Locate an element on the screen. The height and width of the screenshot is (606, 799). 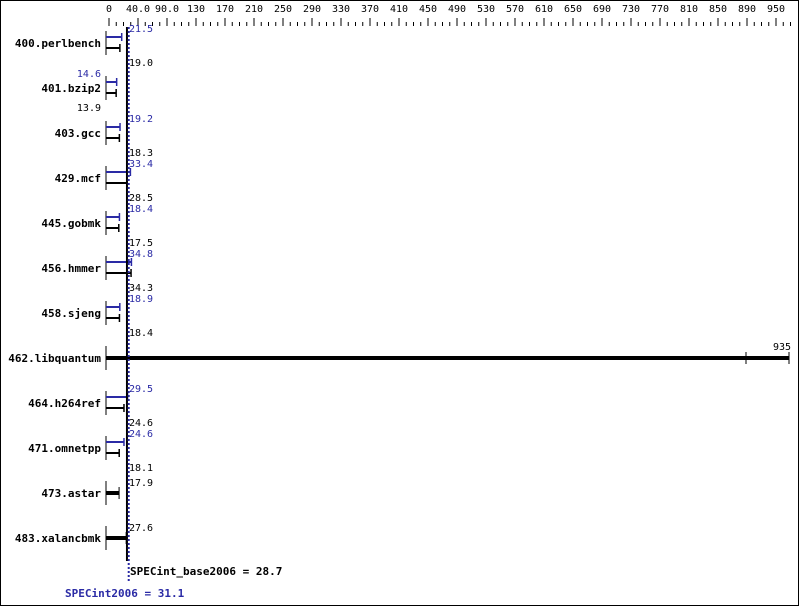
x-tick-label: 0 is located at coordinates (109, 9).